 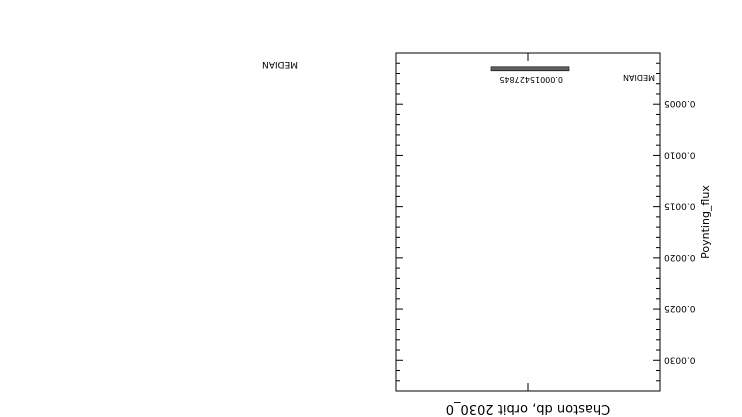 I want to click on y-tick-label: 0.0005, so click(x=680, y=103).